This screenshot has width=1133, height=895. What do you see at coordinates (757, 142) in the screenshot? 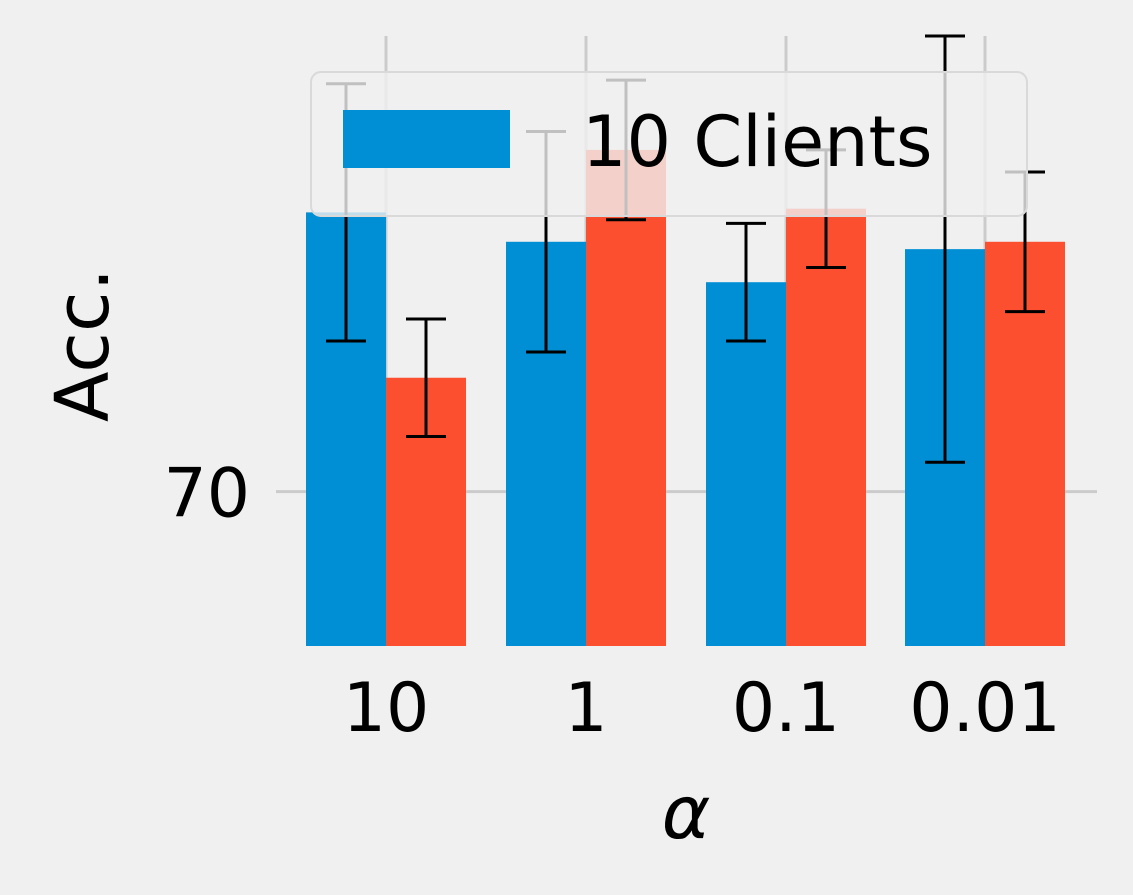
I see `legend-label-10-clients: 10 Clients` at bounding box center [757, 142].